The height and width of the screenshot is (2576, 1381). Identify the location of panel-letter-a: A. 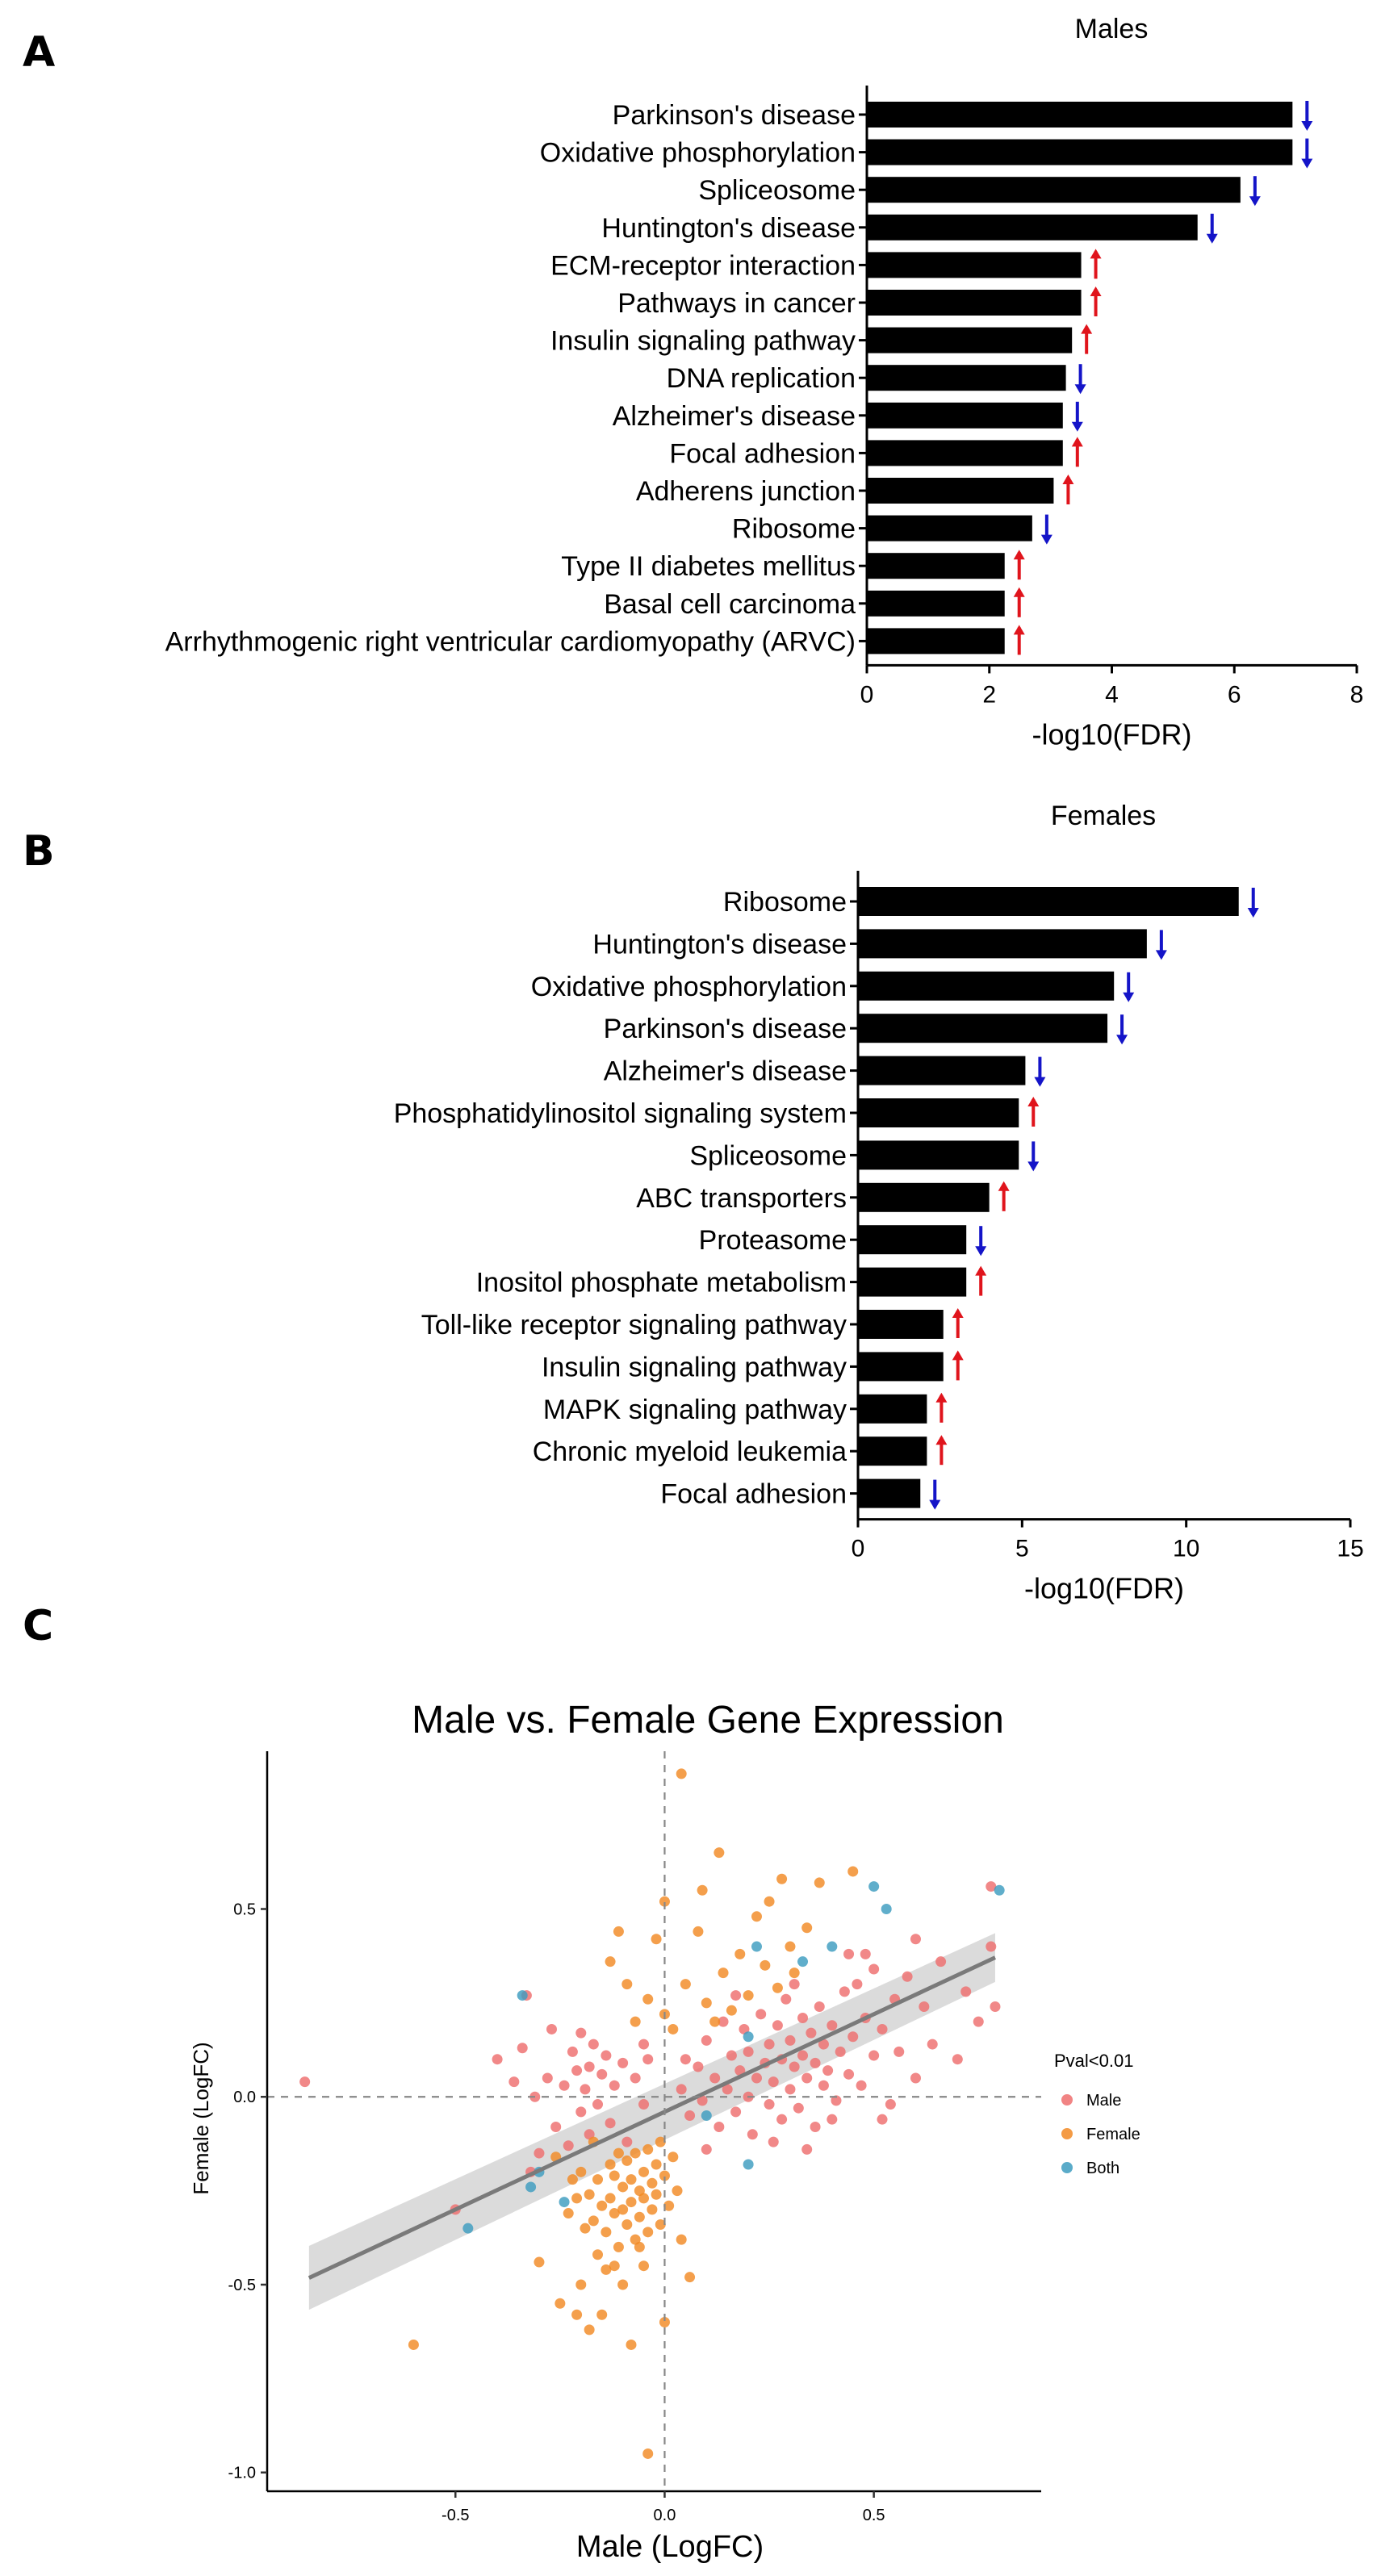
(39, 52).